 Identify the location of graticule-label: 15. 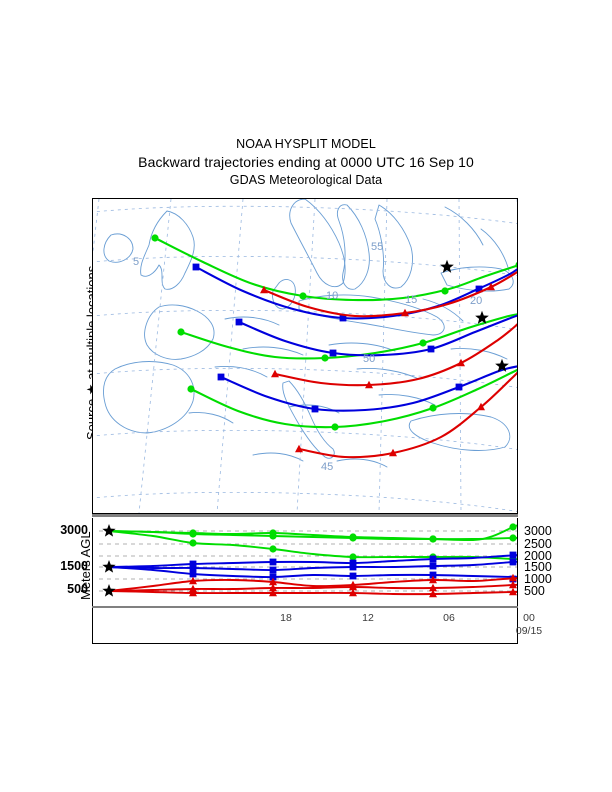
(411, 300).